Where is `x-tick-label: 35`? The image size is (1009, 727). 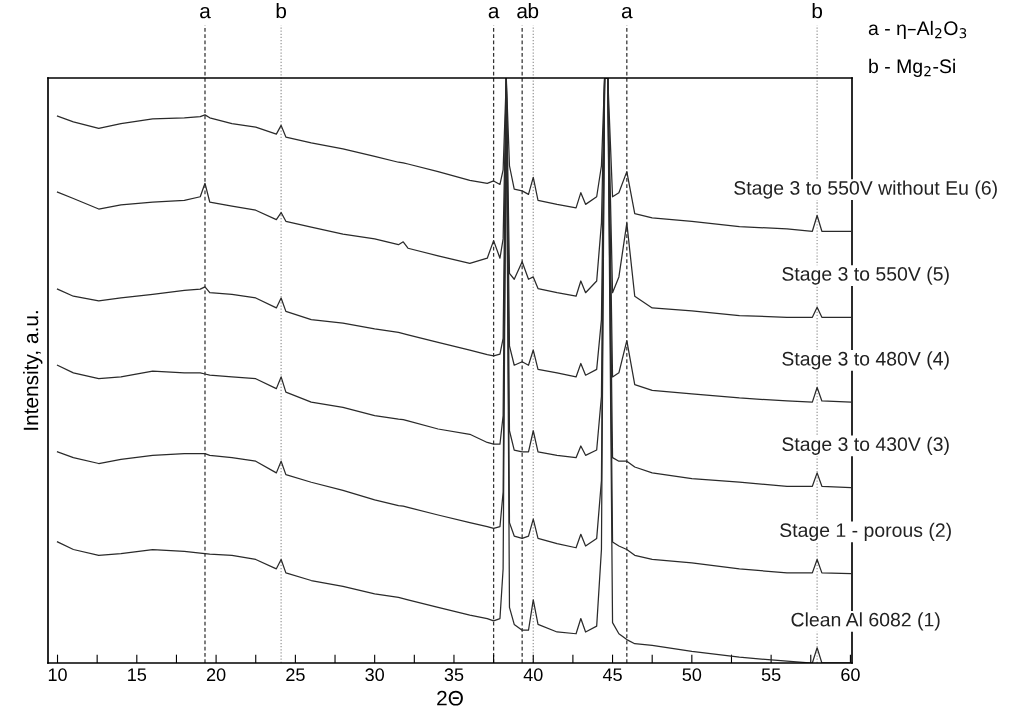 x-tick-label: 35 is located at coordinates (454, 675).